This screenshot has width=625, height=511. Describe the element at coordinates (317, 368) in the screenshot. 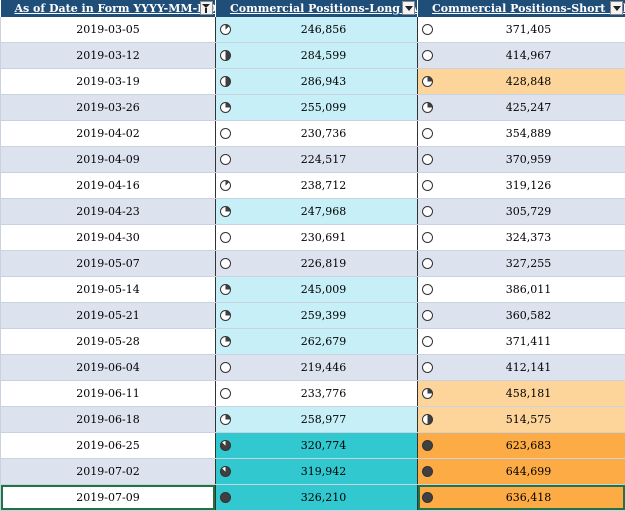

I see `cell-long: 219,446` at that location.